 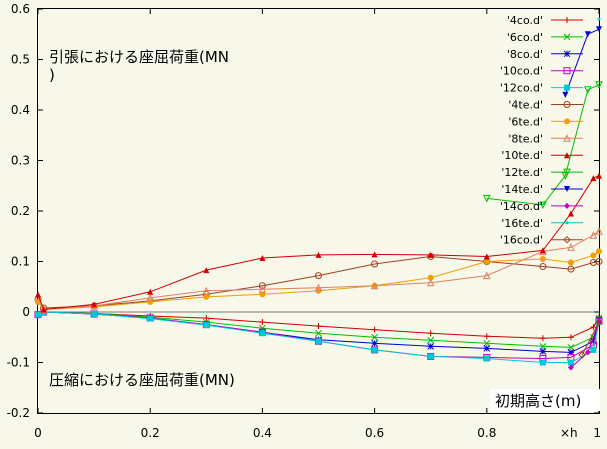 What do you see at coordinates (139, 57) in the screenshot?
I see `tension-label-line1: 引張における座屈荷重(MN` at bounding box center [139, 57].